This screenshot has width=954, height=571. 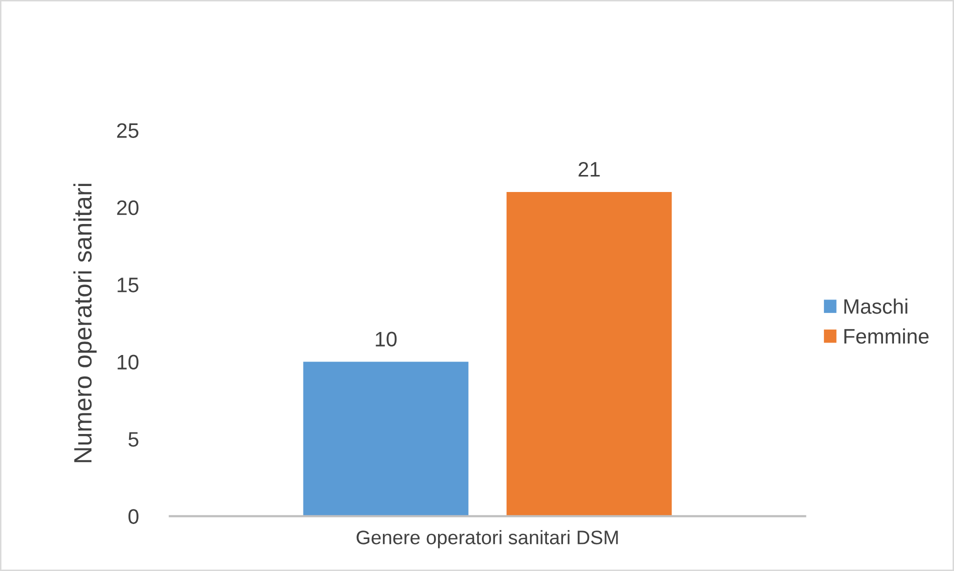 What do you see at coordinates (133, 439) in the screenshot?
I see `y-tick-label: 5` at bounding box center [133, 439].